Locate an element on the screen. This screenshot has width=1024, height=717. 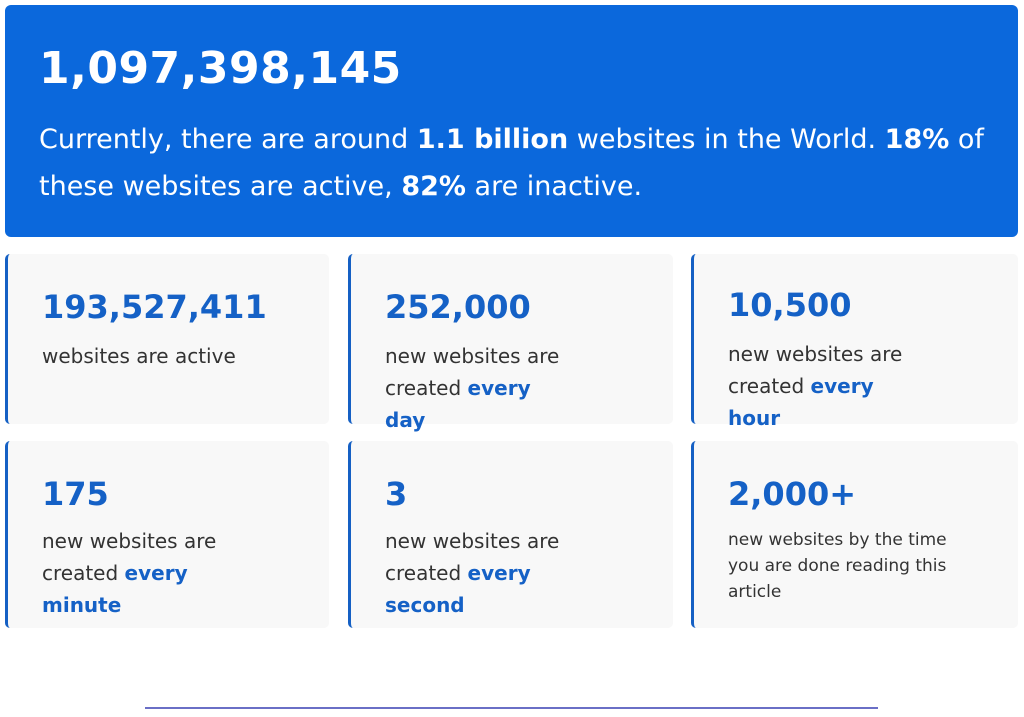
stat-description-highlight: every minute is located at coordinates (115, 589).